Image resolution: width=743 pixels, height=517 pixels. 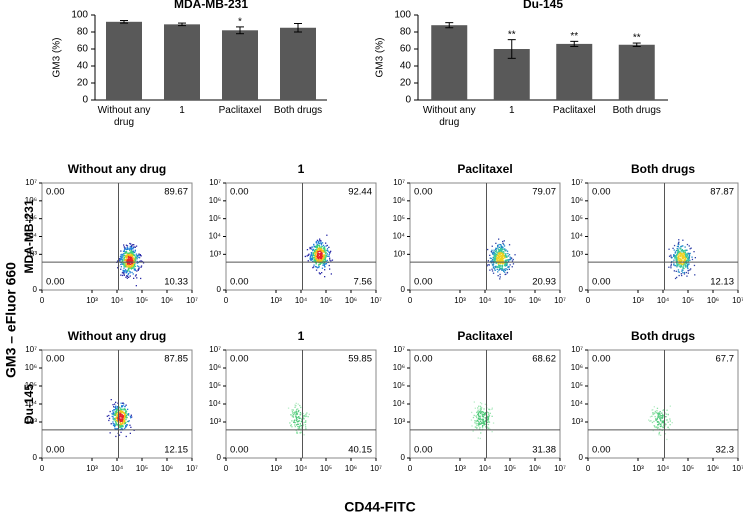 I want to click on error-bar, so click(x=298, y=28).